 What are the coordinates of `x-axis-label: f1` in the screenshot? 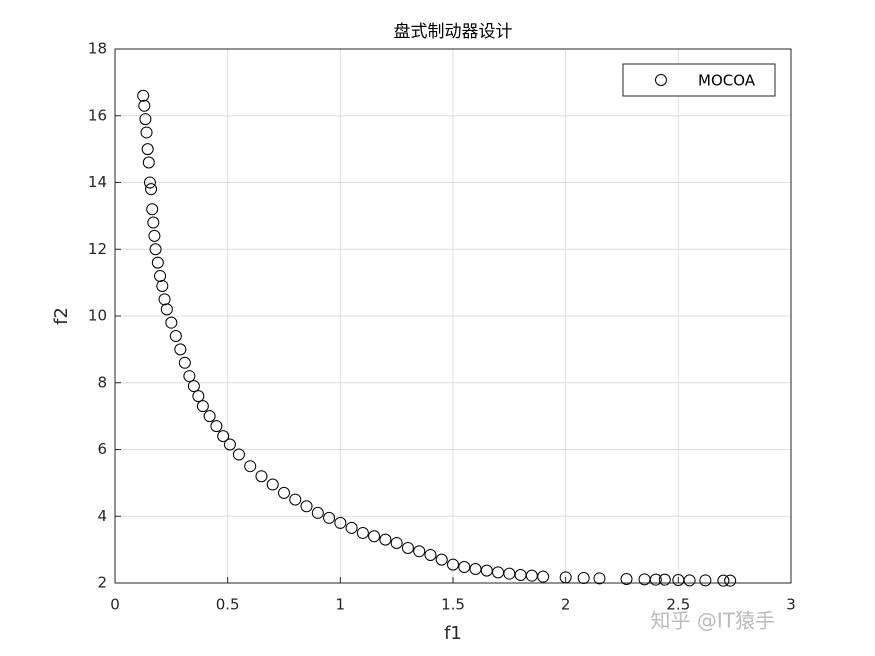 It's located at (453, 633).